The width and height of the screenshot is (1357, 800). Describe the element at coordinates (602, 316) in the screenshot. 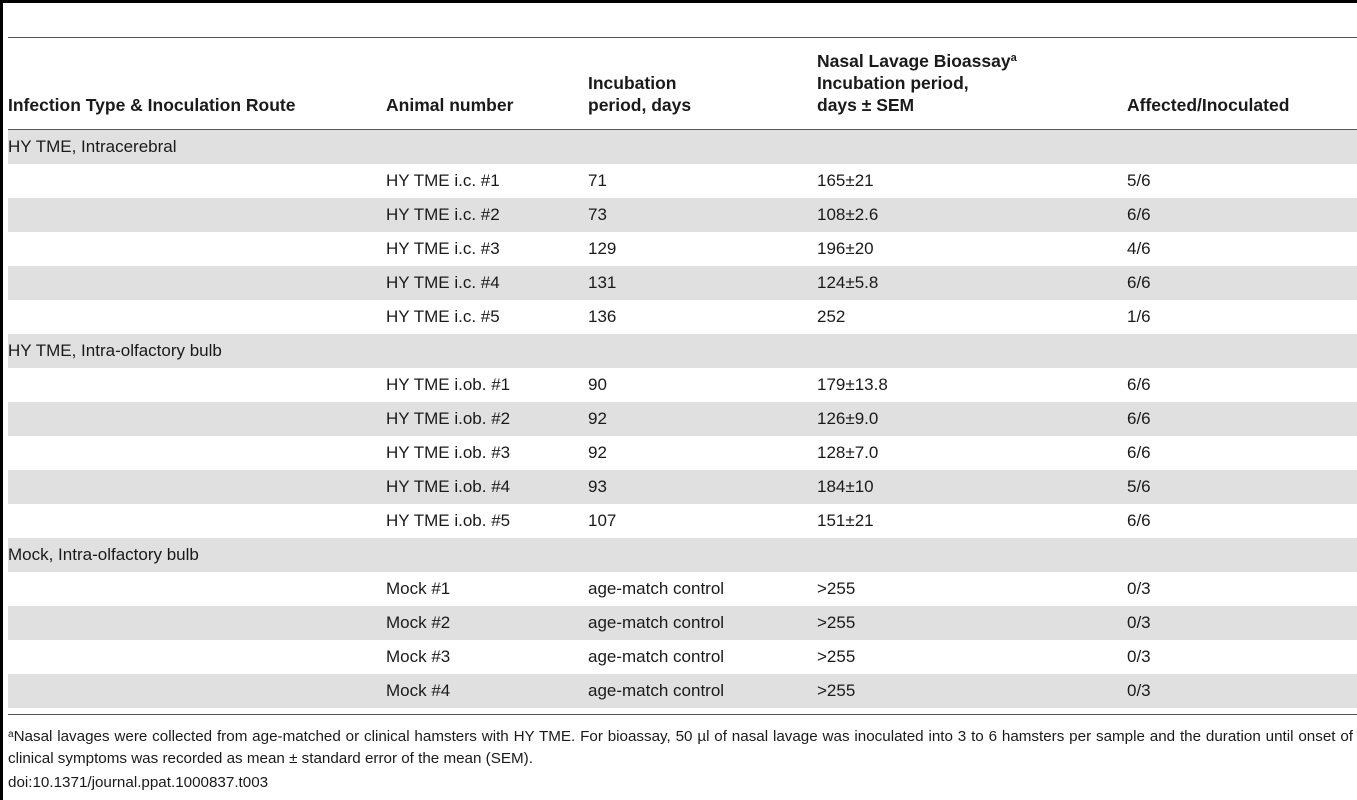

I see `cell-incubation: 136` at that location.